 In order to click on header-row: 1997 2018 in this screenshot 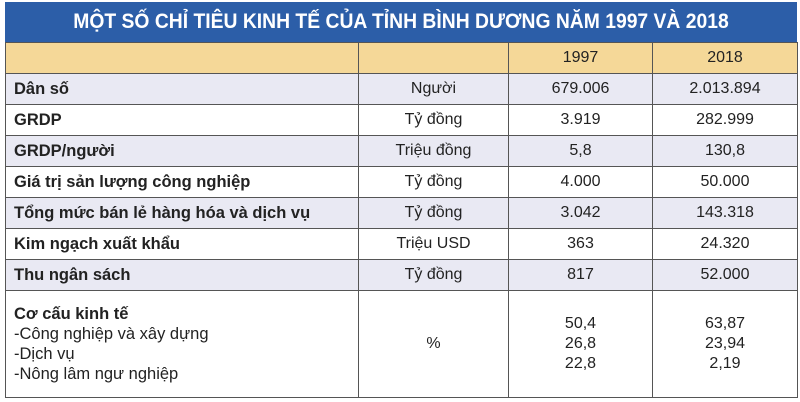, I will do `click(401, 58)`.